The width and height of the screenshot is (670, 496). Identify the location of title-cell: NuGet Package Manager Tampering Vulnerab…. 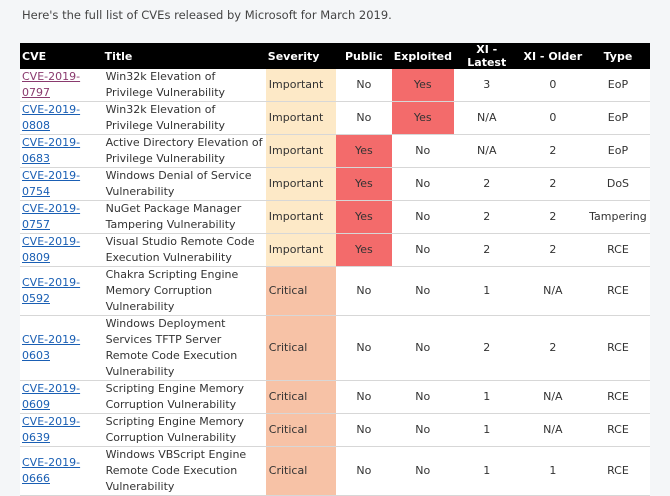
(184, 217).